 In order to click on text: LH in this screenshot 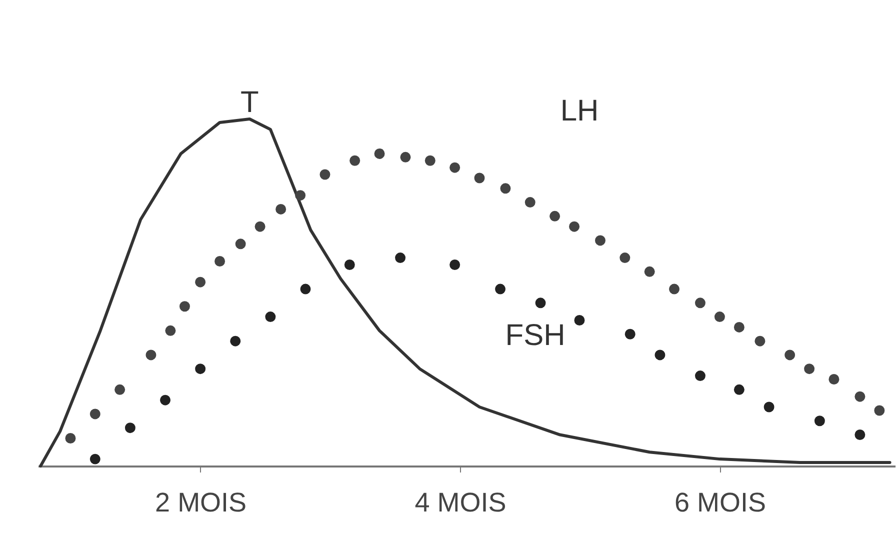, I will do `click(579, 111)`.